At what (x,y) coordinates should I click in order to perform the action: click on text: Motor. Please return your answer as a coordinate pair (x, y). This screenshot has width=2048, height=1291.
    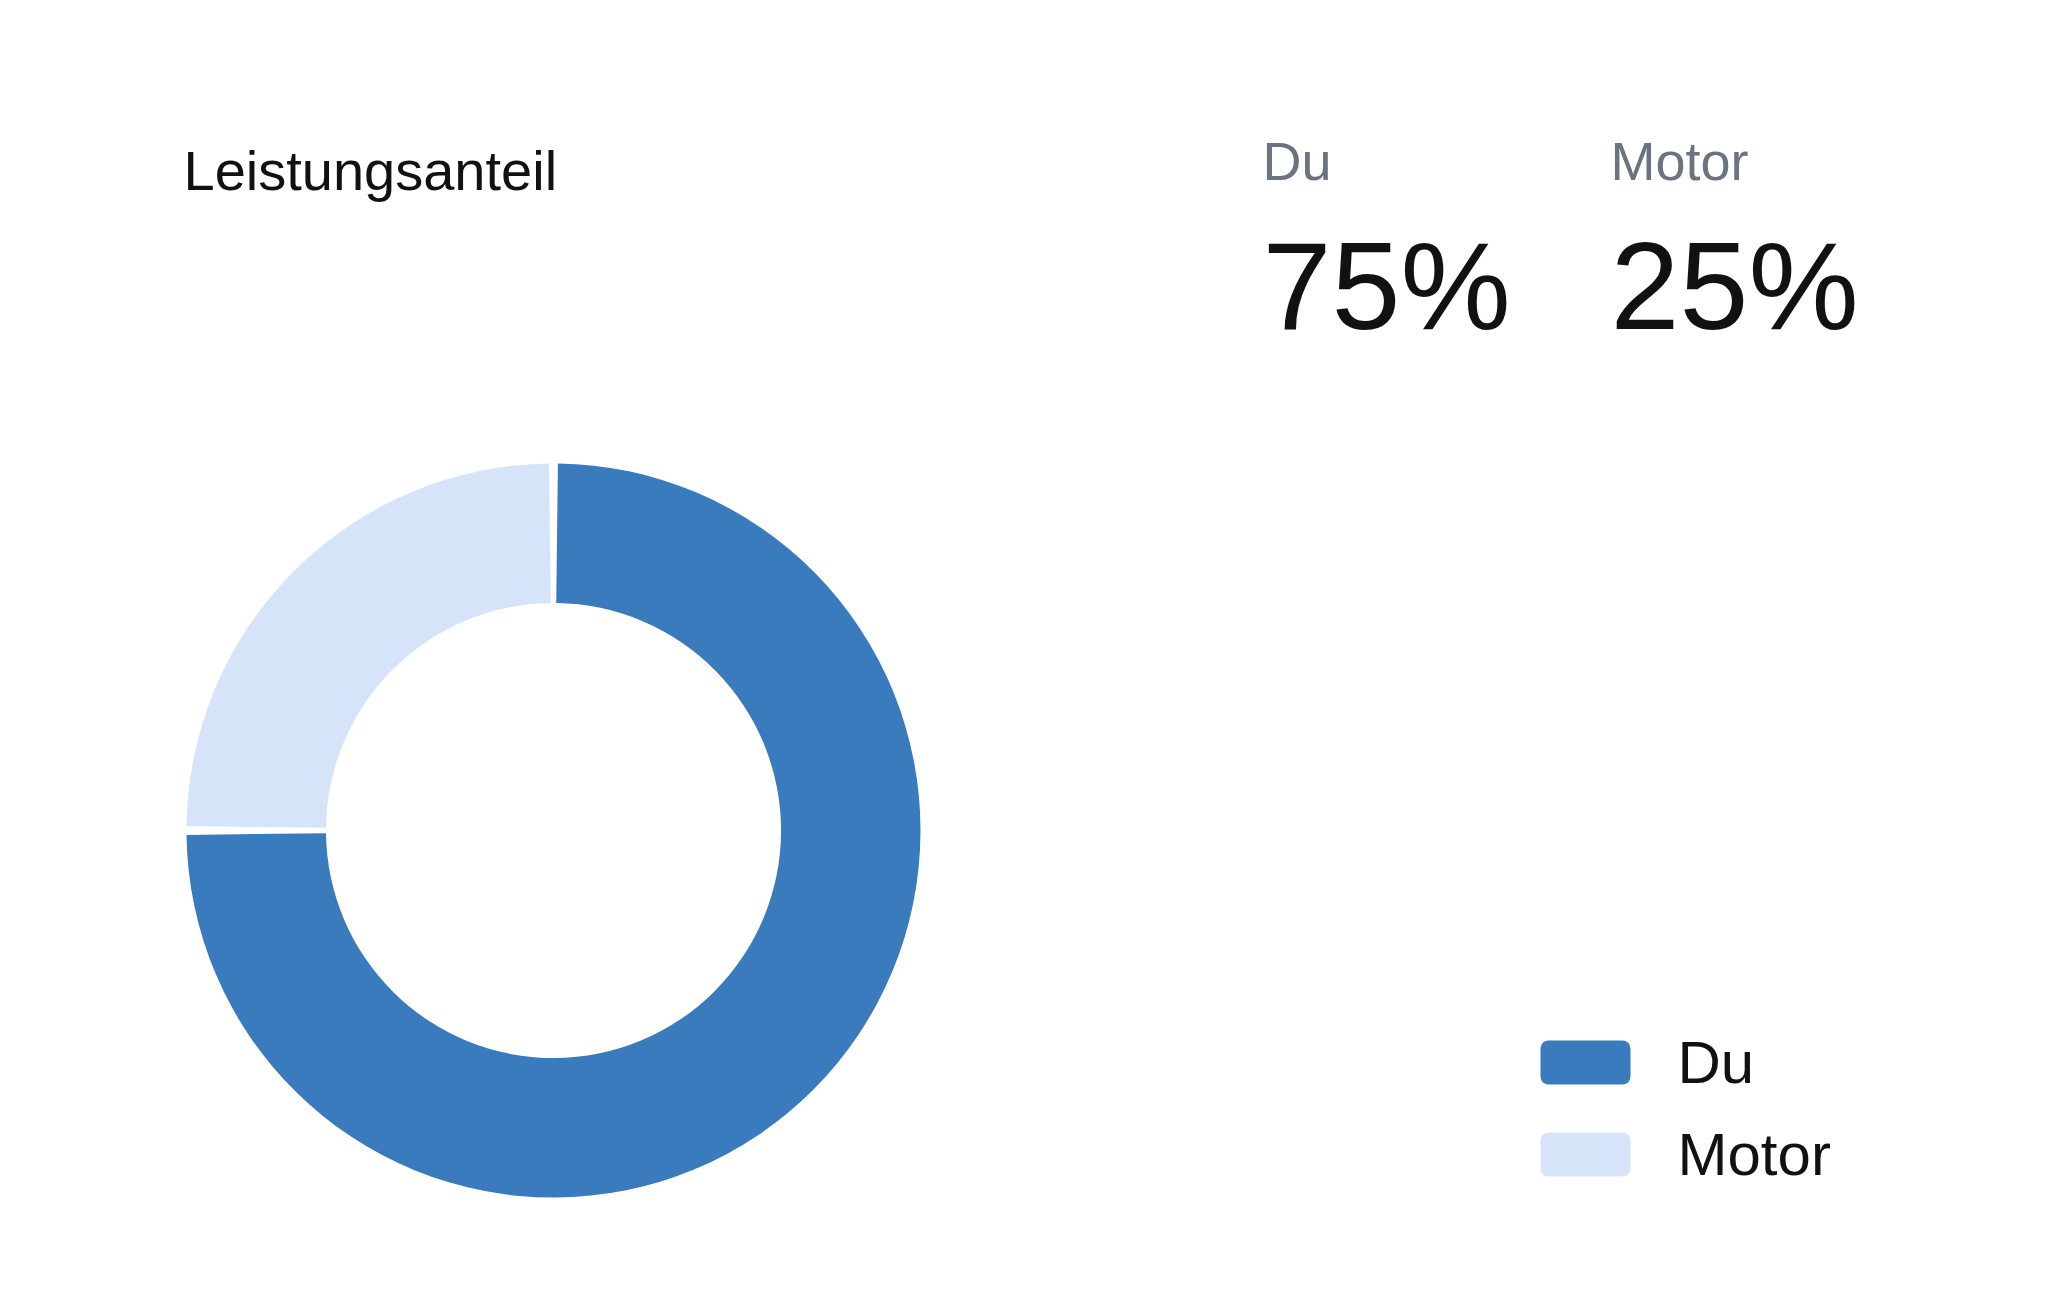
    Looking at the image, I should click on (1679, 160).